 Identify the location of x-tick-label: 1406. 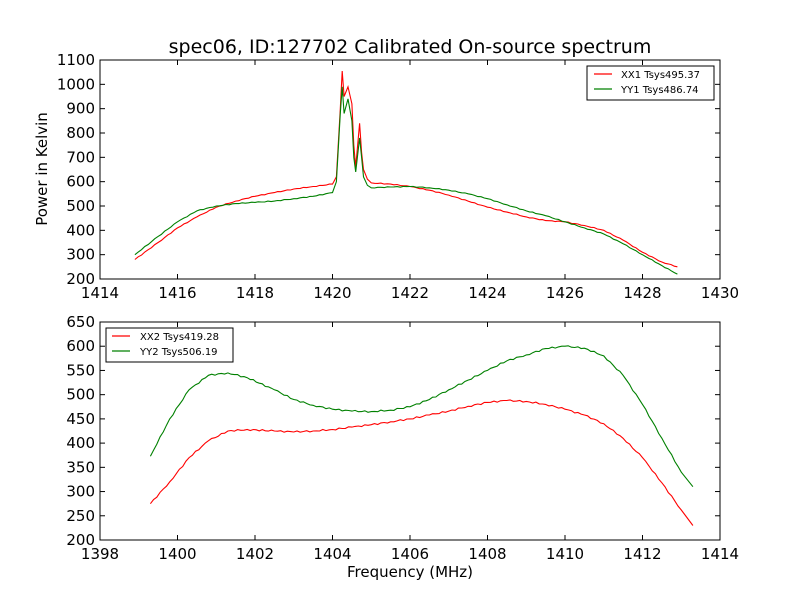
(410, 554).